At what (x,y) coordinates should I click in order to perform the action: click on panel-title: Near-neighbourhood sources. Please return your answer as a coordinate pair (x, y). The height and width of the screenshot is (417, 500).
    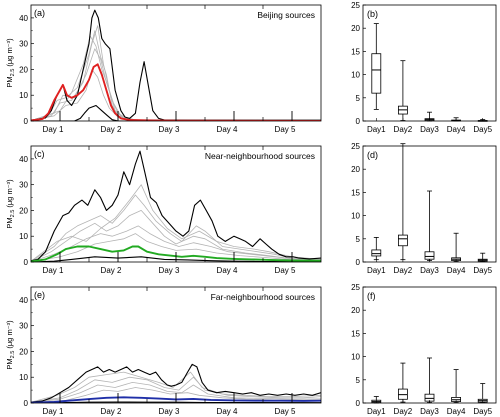
    Looking at the image, I should click on (260, 156).